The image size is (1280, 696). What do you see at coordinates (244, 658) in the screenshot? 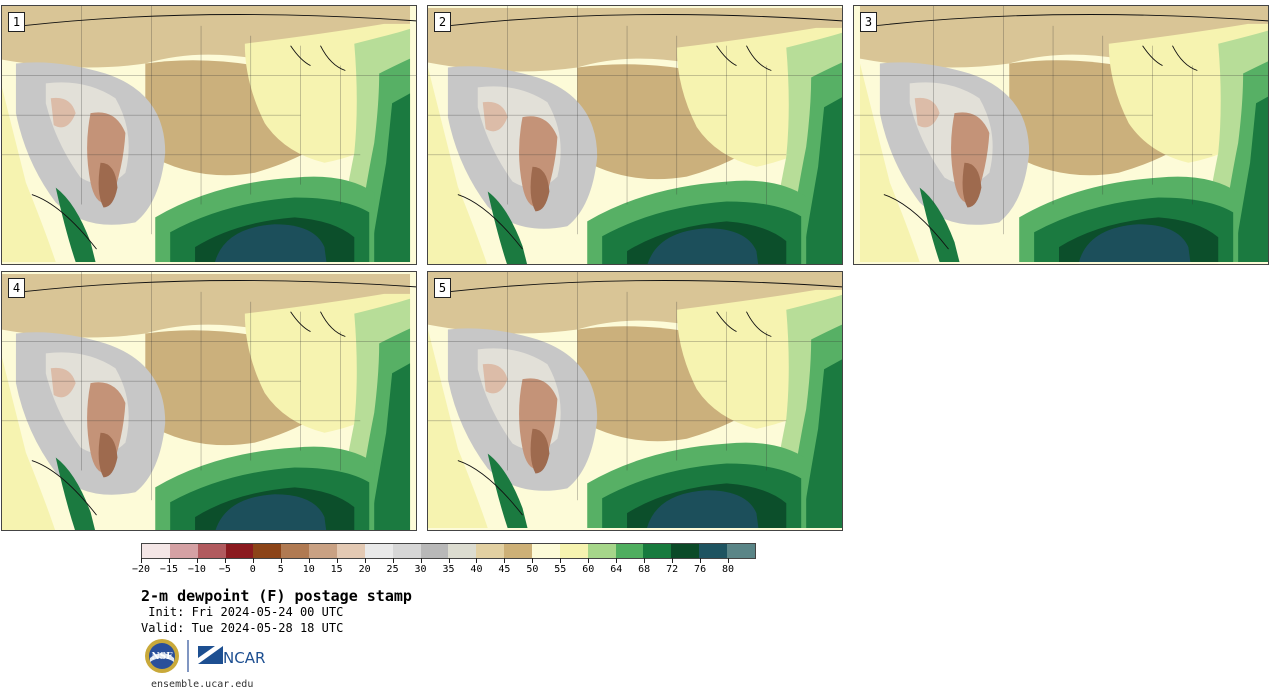
I see `ncar-logo-text: NCAR` at bounding box center [244, 658].